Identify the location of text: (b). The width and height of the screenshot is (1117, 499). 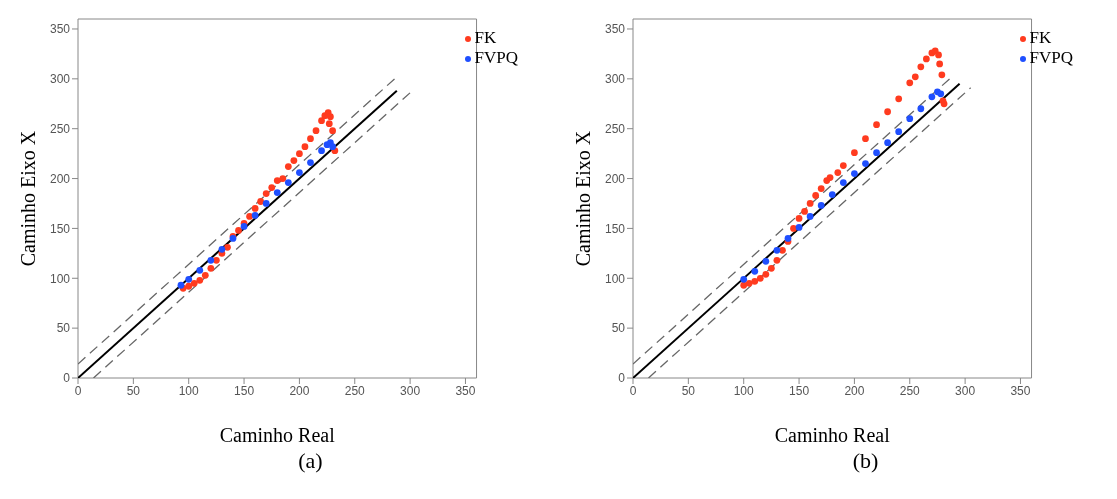
(865, 461).